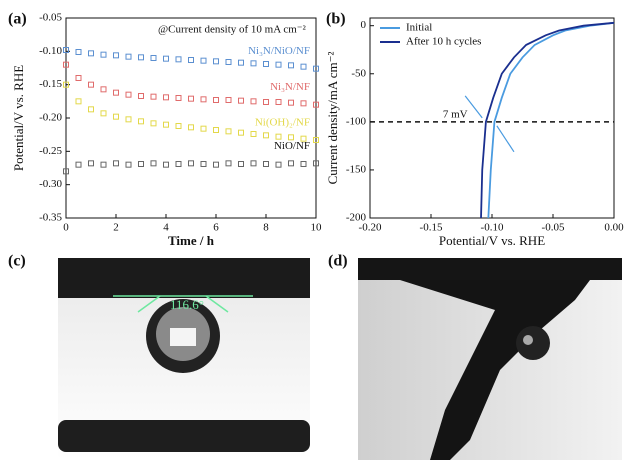 This screenshot has width=626, height=460. What do you see at coordinates (279, 51) in the screenshot?
I see `series-label: Ni₃N/NiO/NF` at bounding box center [279, 51].